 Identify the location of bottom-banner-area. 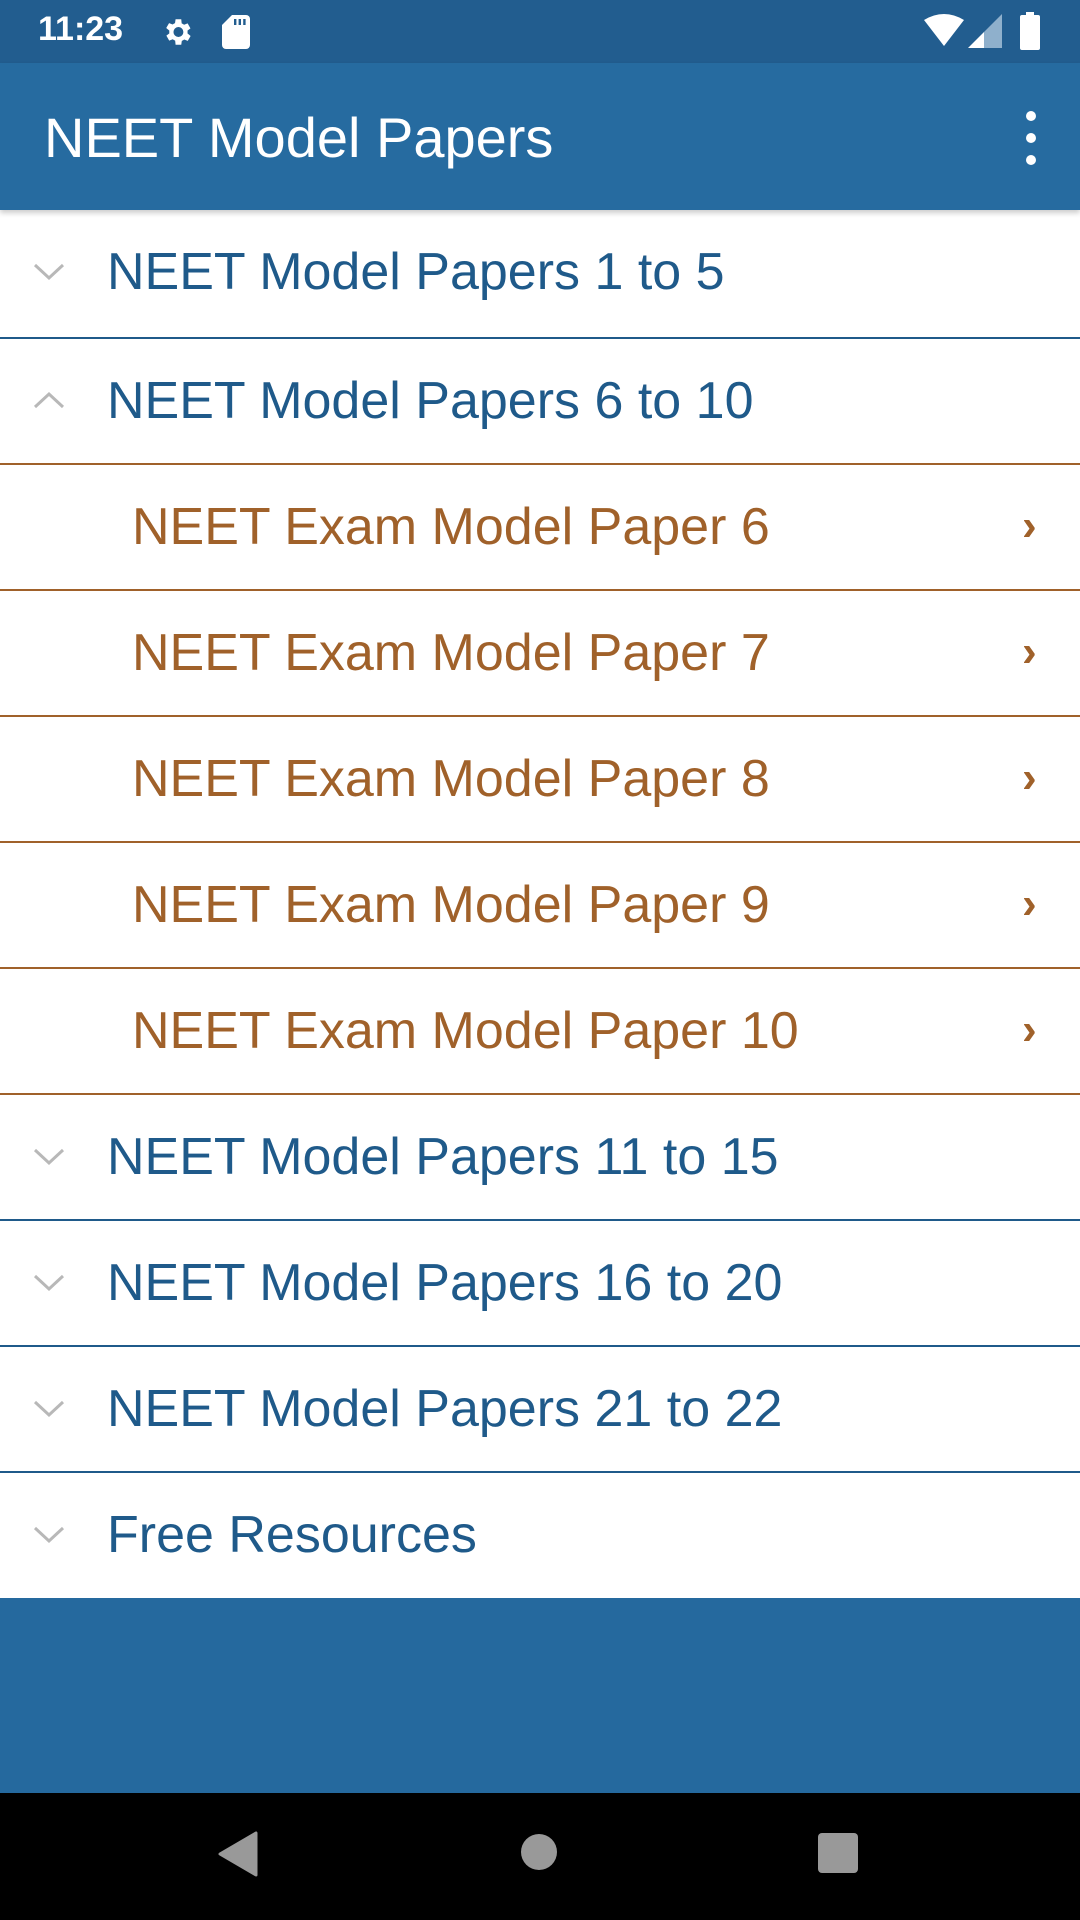
(540, 1695).